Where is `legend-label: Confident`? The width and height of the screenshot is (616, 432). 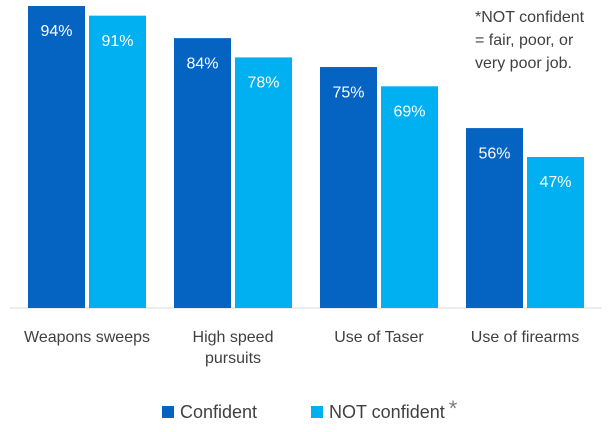 legend-label: Confident is located at coordinates (218, 412).